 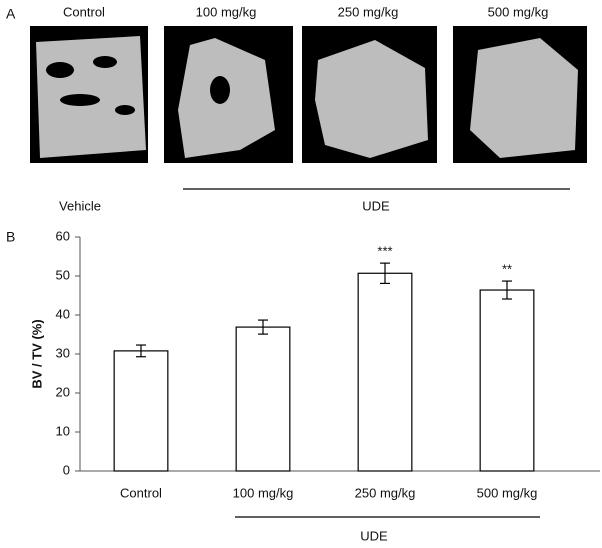 I want to click on y-tick-label: 40, so click(x=63, y=313).